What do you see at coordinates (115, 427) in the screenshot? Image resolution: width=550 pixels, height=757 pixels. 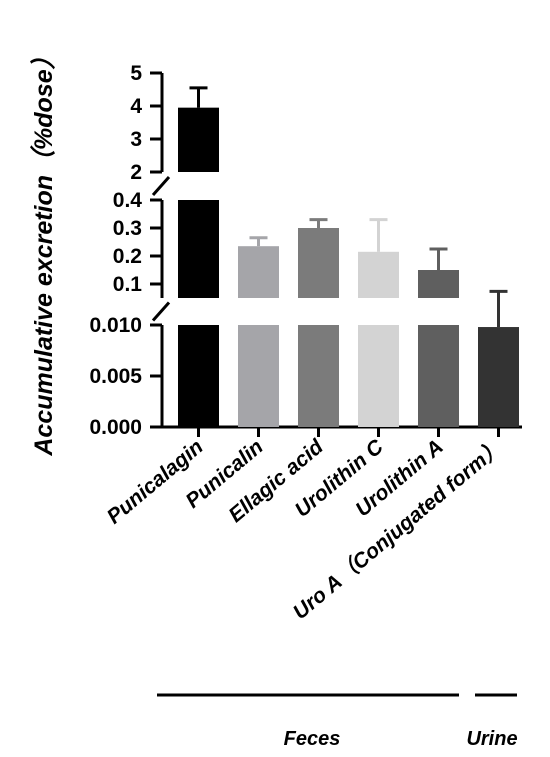 I see `y-tick-label: 0.000` at bounding box center [115, 427].